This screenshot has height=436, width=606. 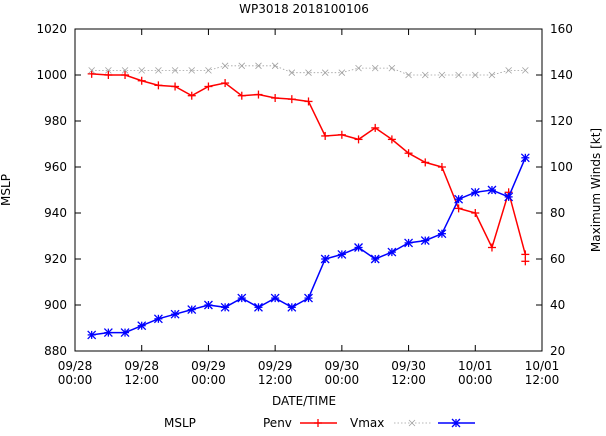 I want to click on y-tick-label: 900, so click(x=55, y=305).